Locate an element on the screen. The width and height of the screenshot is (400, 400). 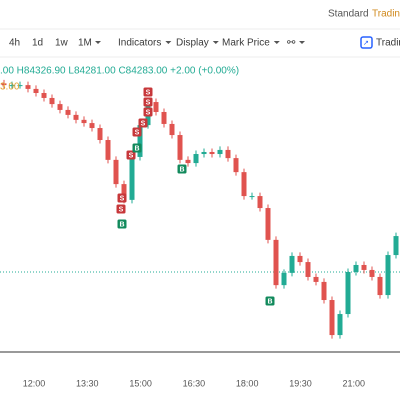
x-tick-label: 16:30 is located at coordinates (194, 383).